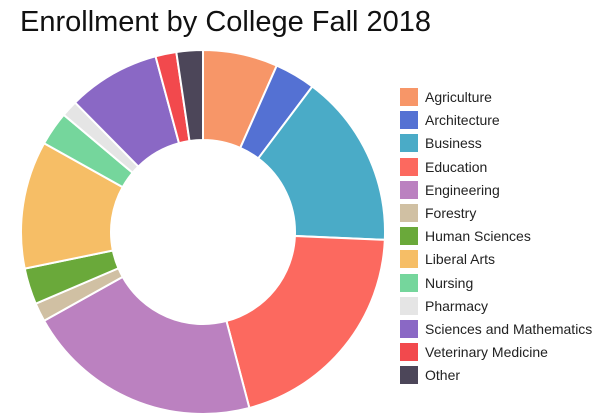  Describe the element at coordinates (458, 97) in the screenshot. I see `legend-label: Agriculture` at that location.